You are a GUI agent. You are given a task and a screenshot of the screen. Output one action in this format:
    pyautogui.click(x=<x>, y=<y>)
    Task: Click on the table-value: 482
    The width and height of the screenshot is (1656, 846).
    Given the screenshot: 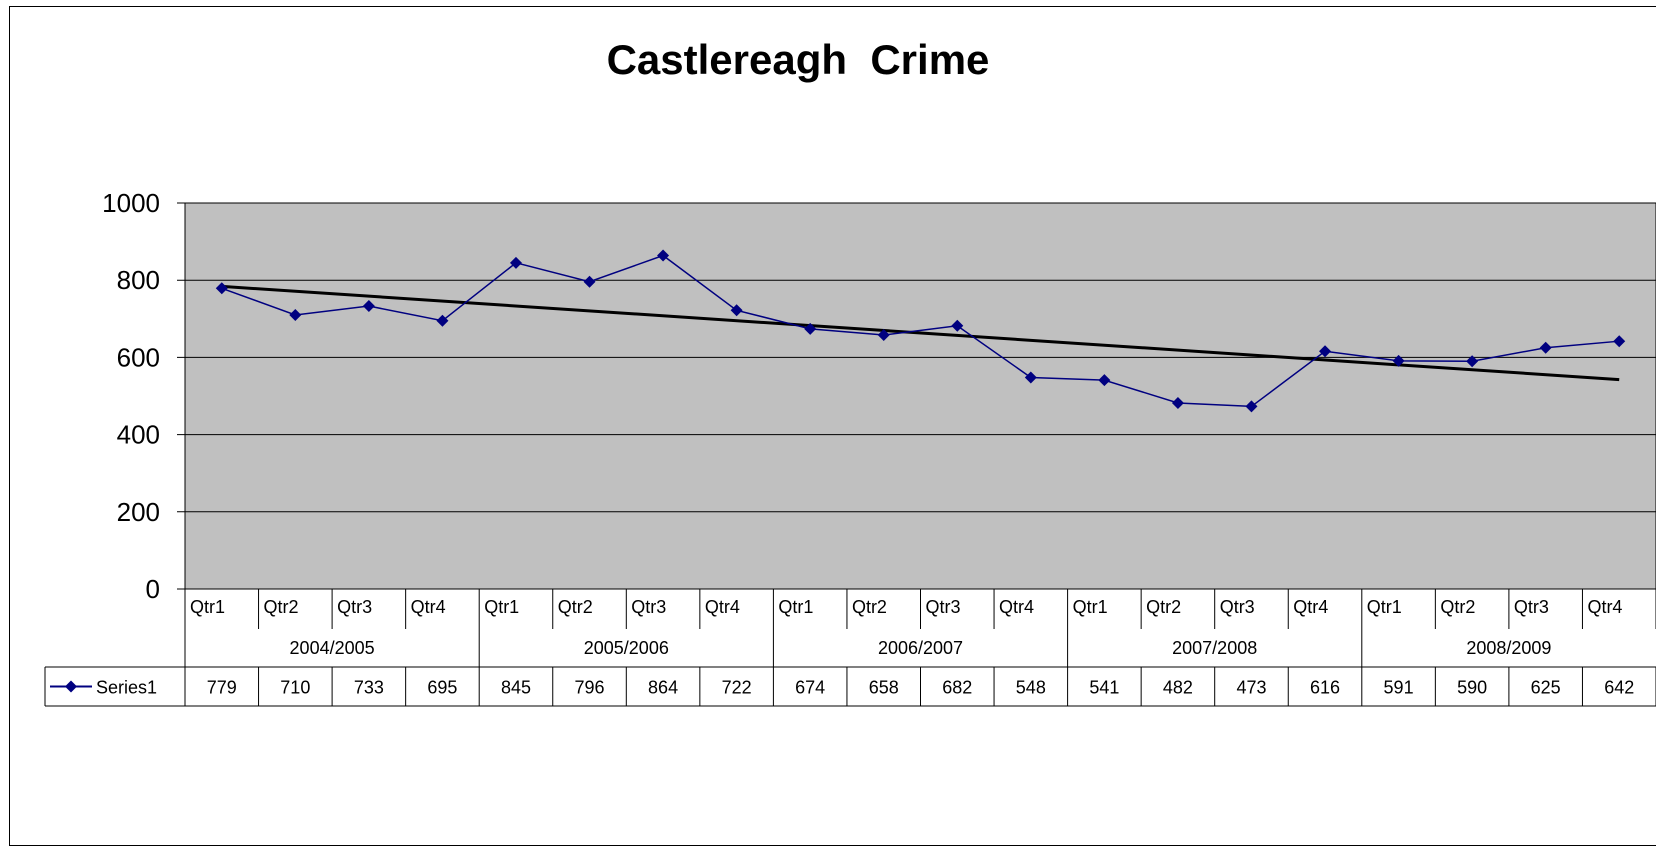 What is the action you would take?
    pyautogui.click(x=1178, y=688)
    